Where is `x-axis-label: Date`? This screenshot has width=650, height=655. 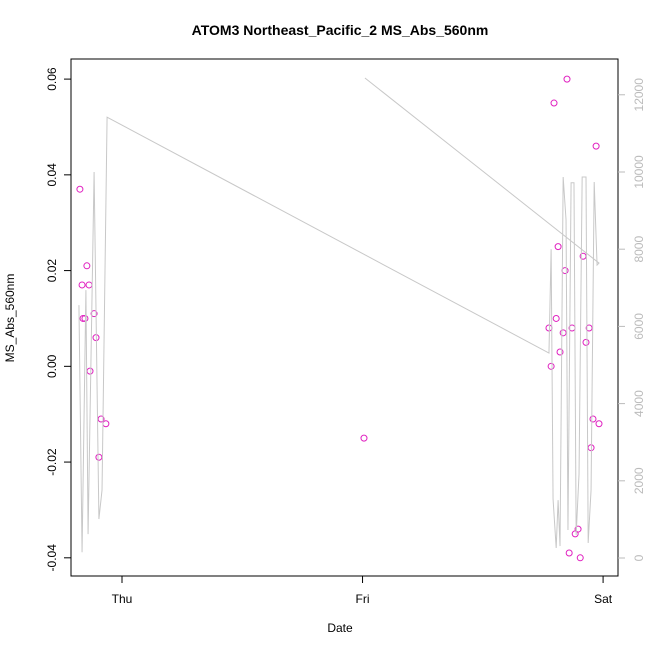 x-axis-label: Date is located at coordinates (340, 628).